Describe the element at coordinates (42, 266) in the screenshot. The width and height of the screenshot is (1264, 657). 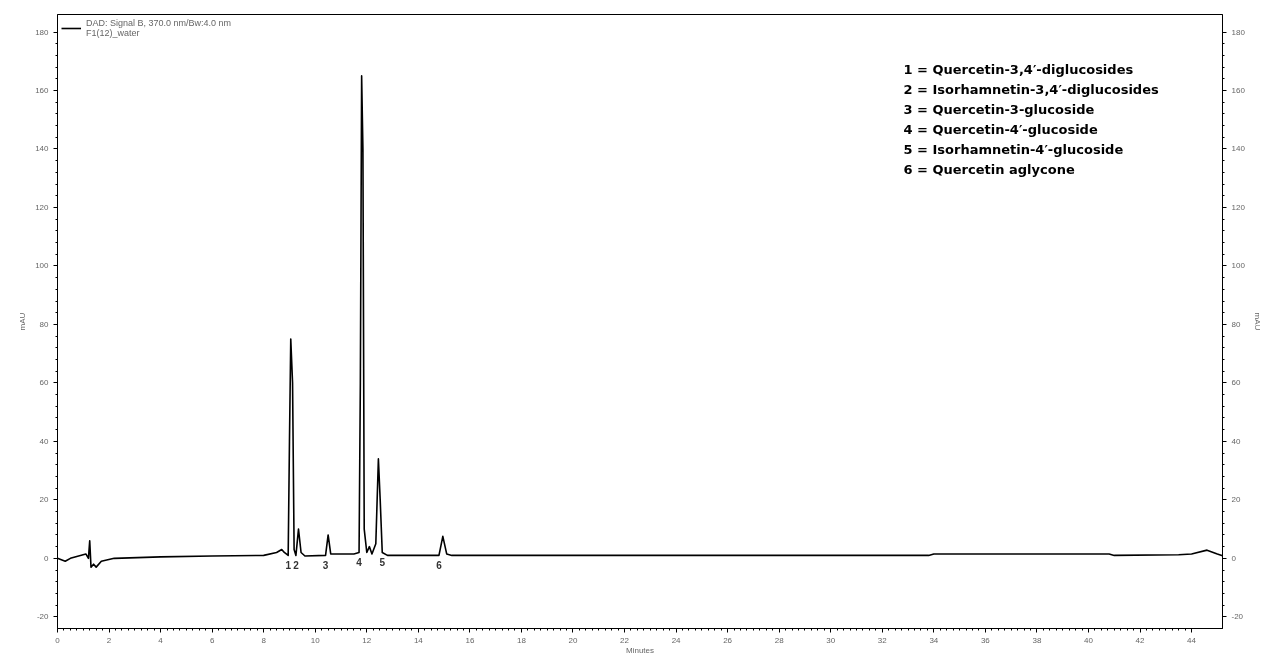
I see `y-tick-label: 100` at that location.